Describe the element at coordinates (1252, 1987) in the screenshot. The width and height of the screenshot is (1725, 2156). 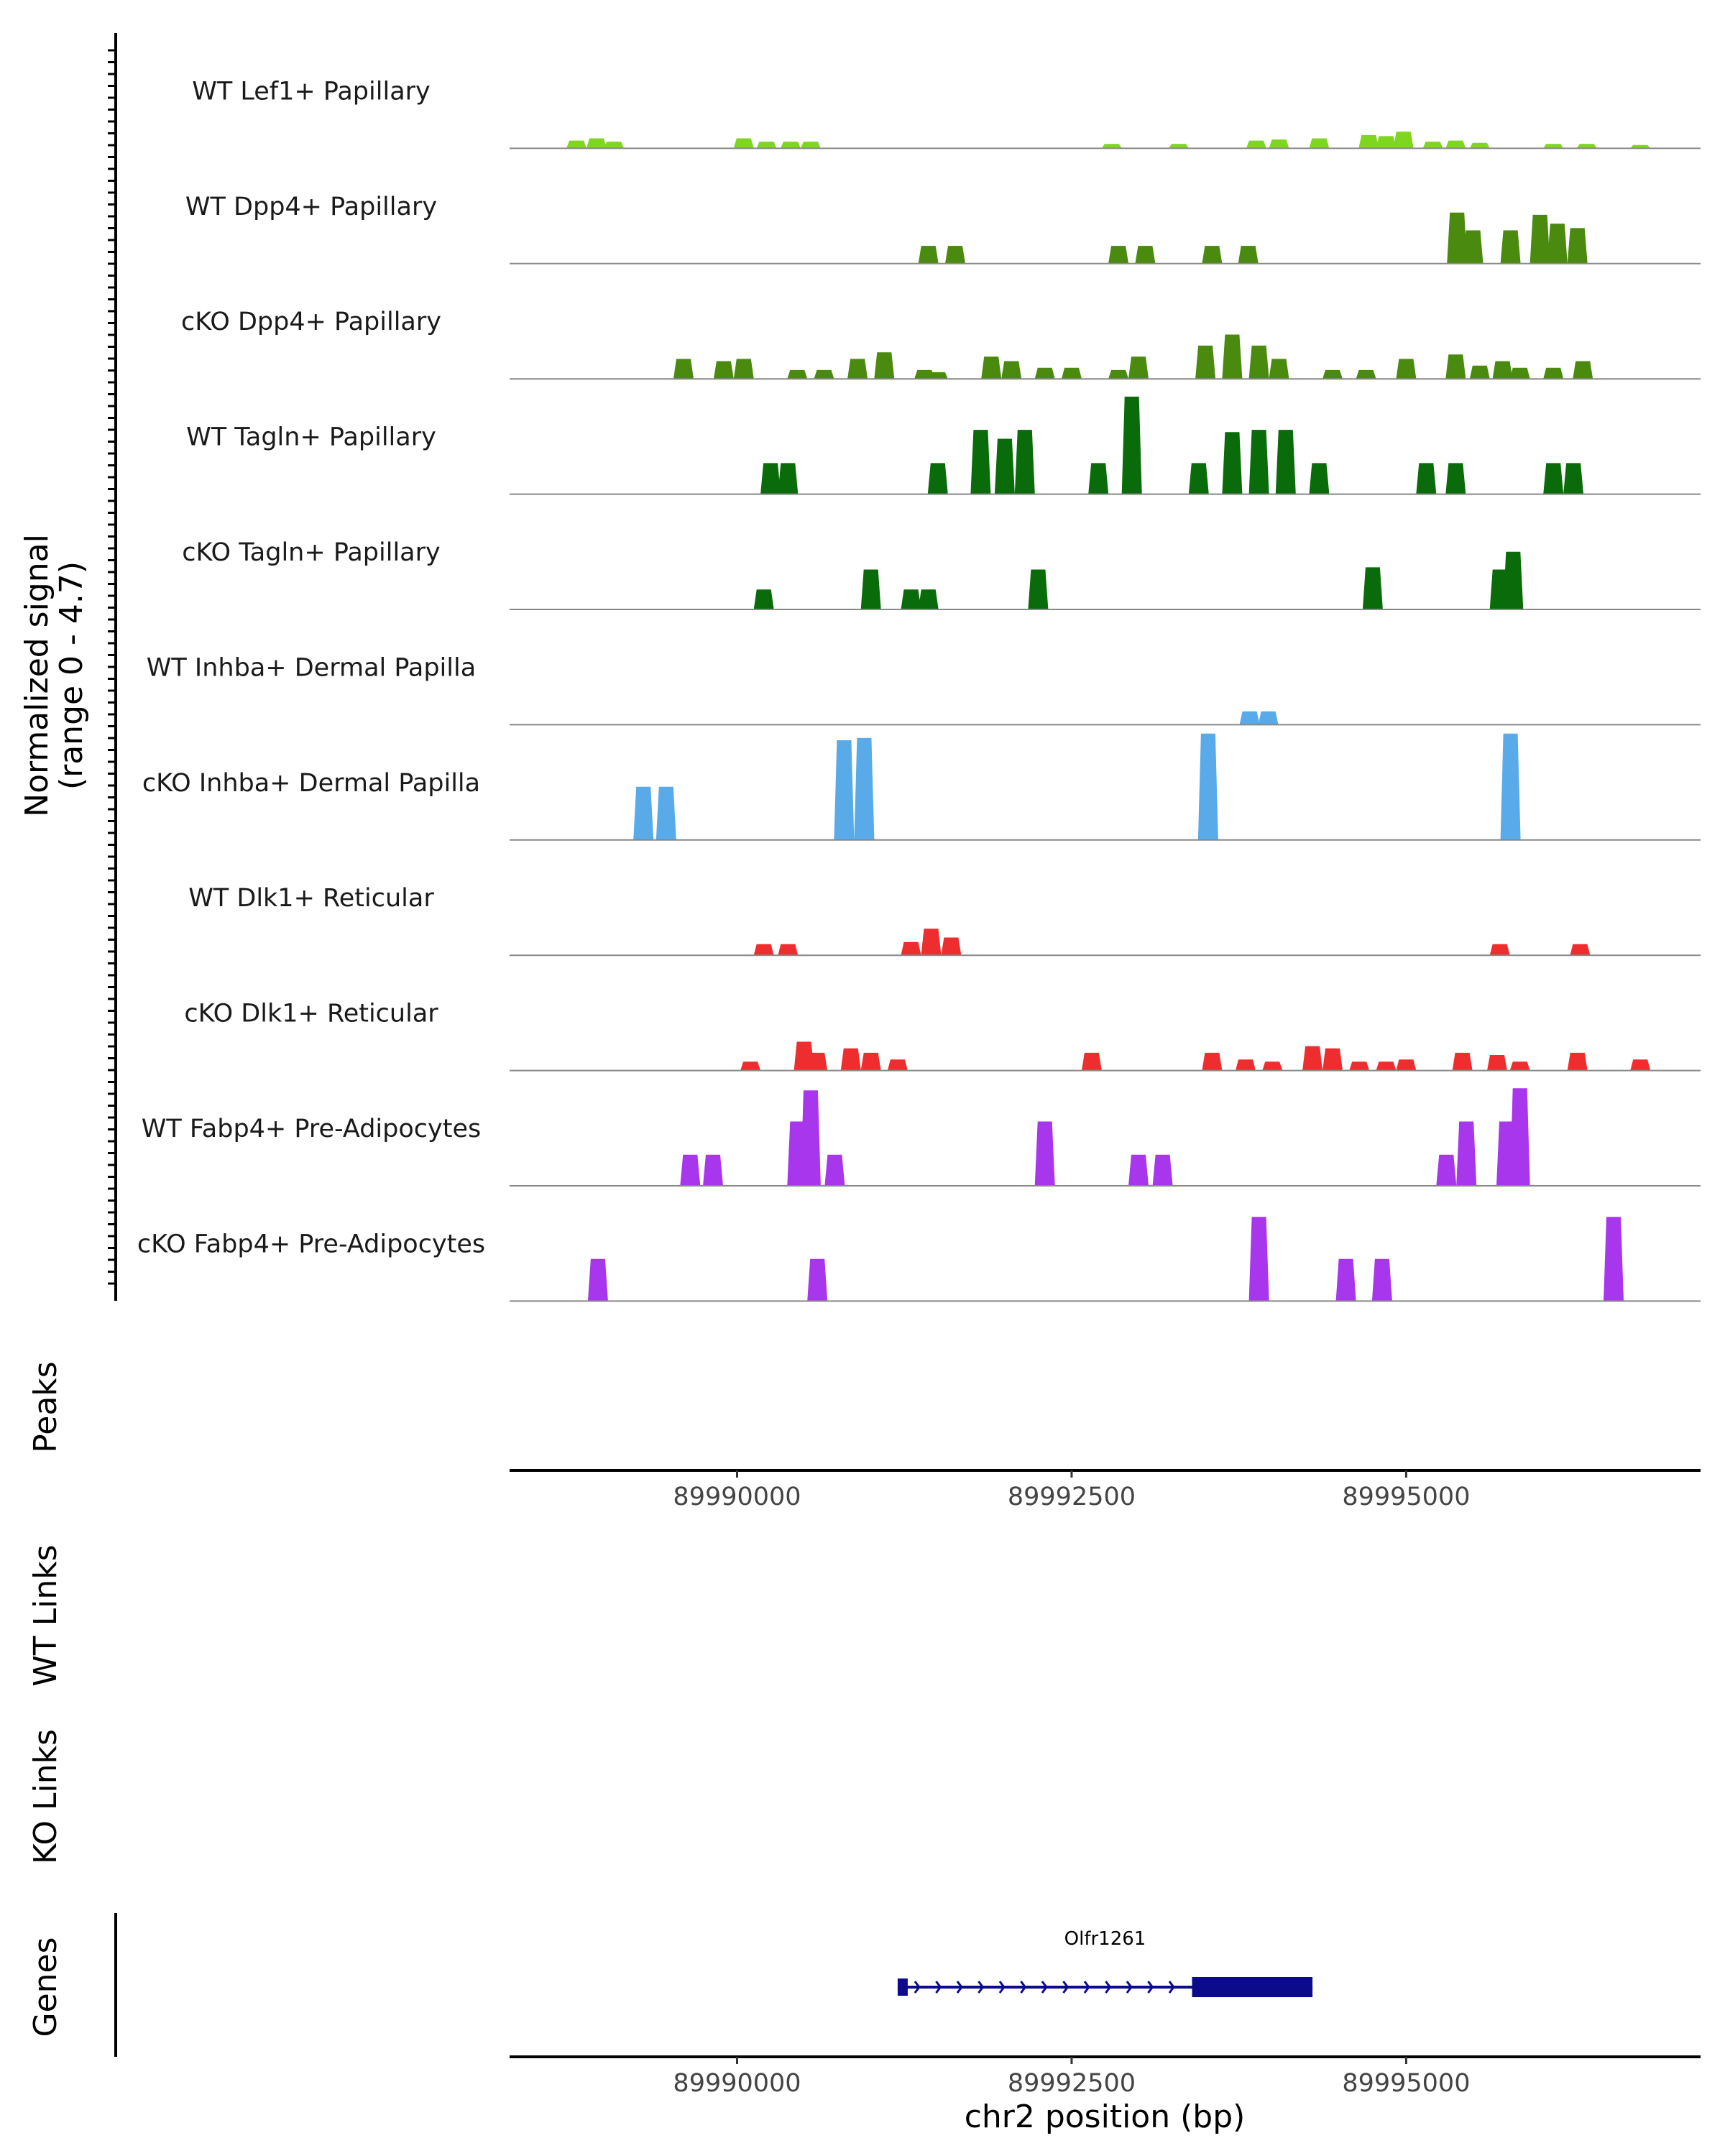
I see `gene-coding-exon` at that location.